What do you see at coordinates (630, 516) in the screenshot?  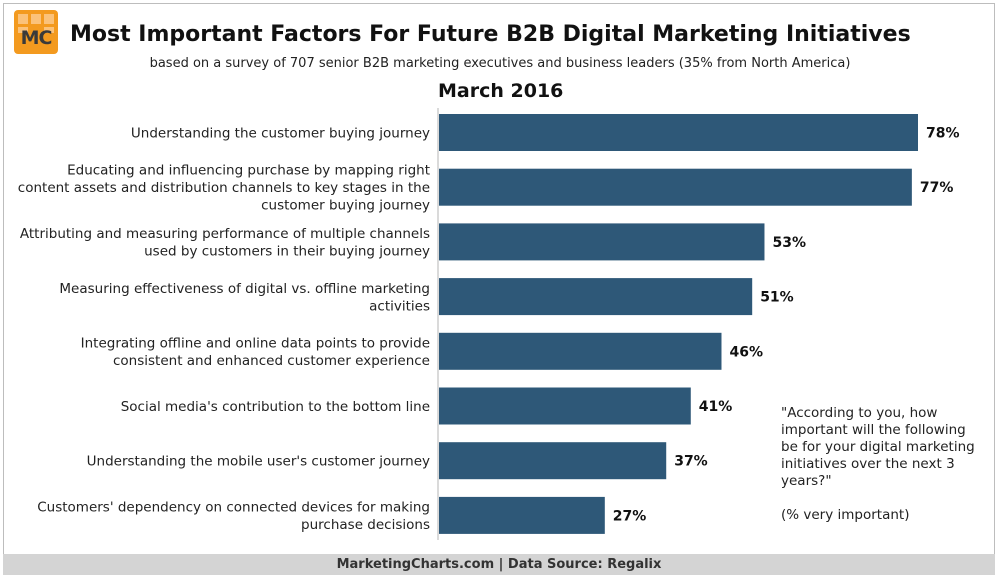 I see `bar-value-label: 27%` at bounding box center [630, 516].